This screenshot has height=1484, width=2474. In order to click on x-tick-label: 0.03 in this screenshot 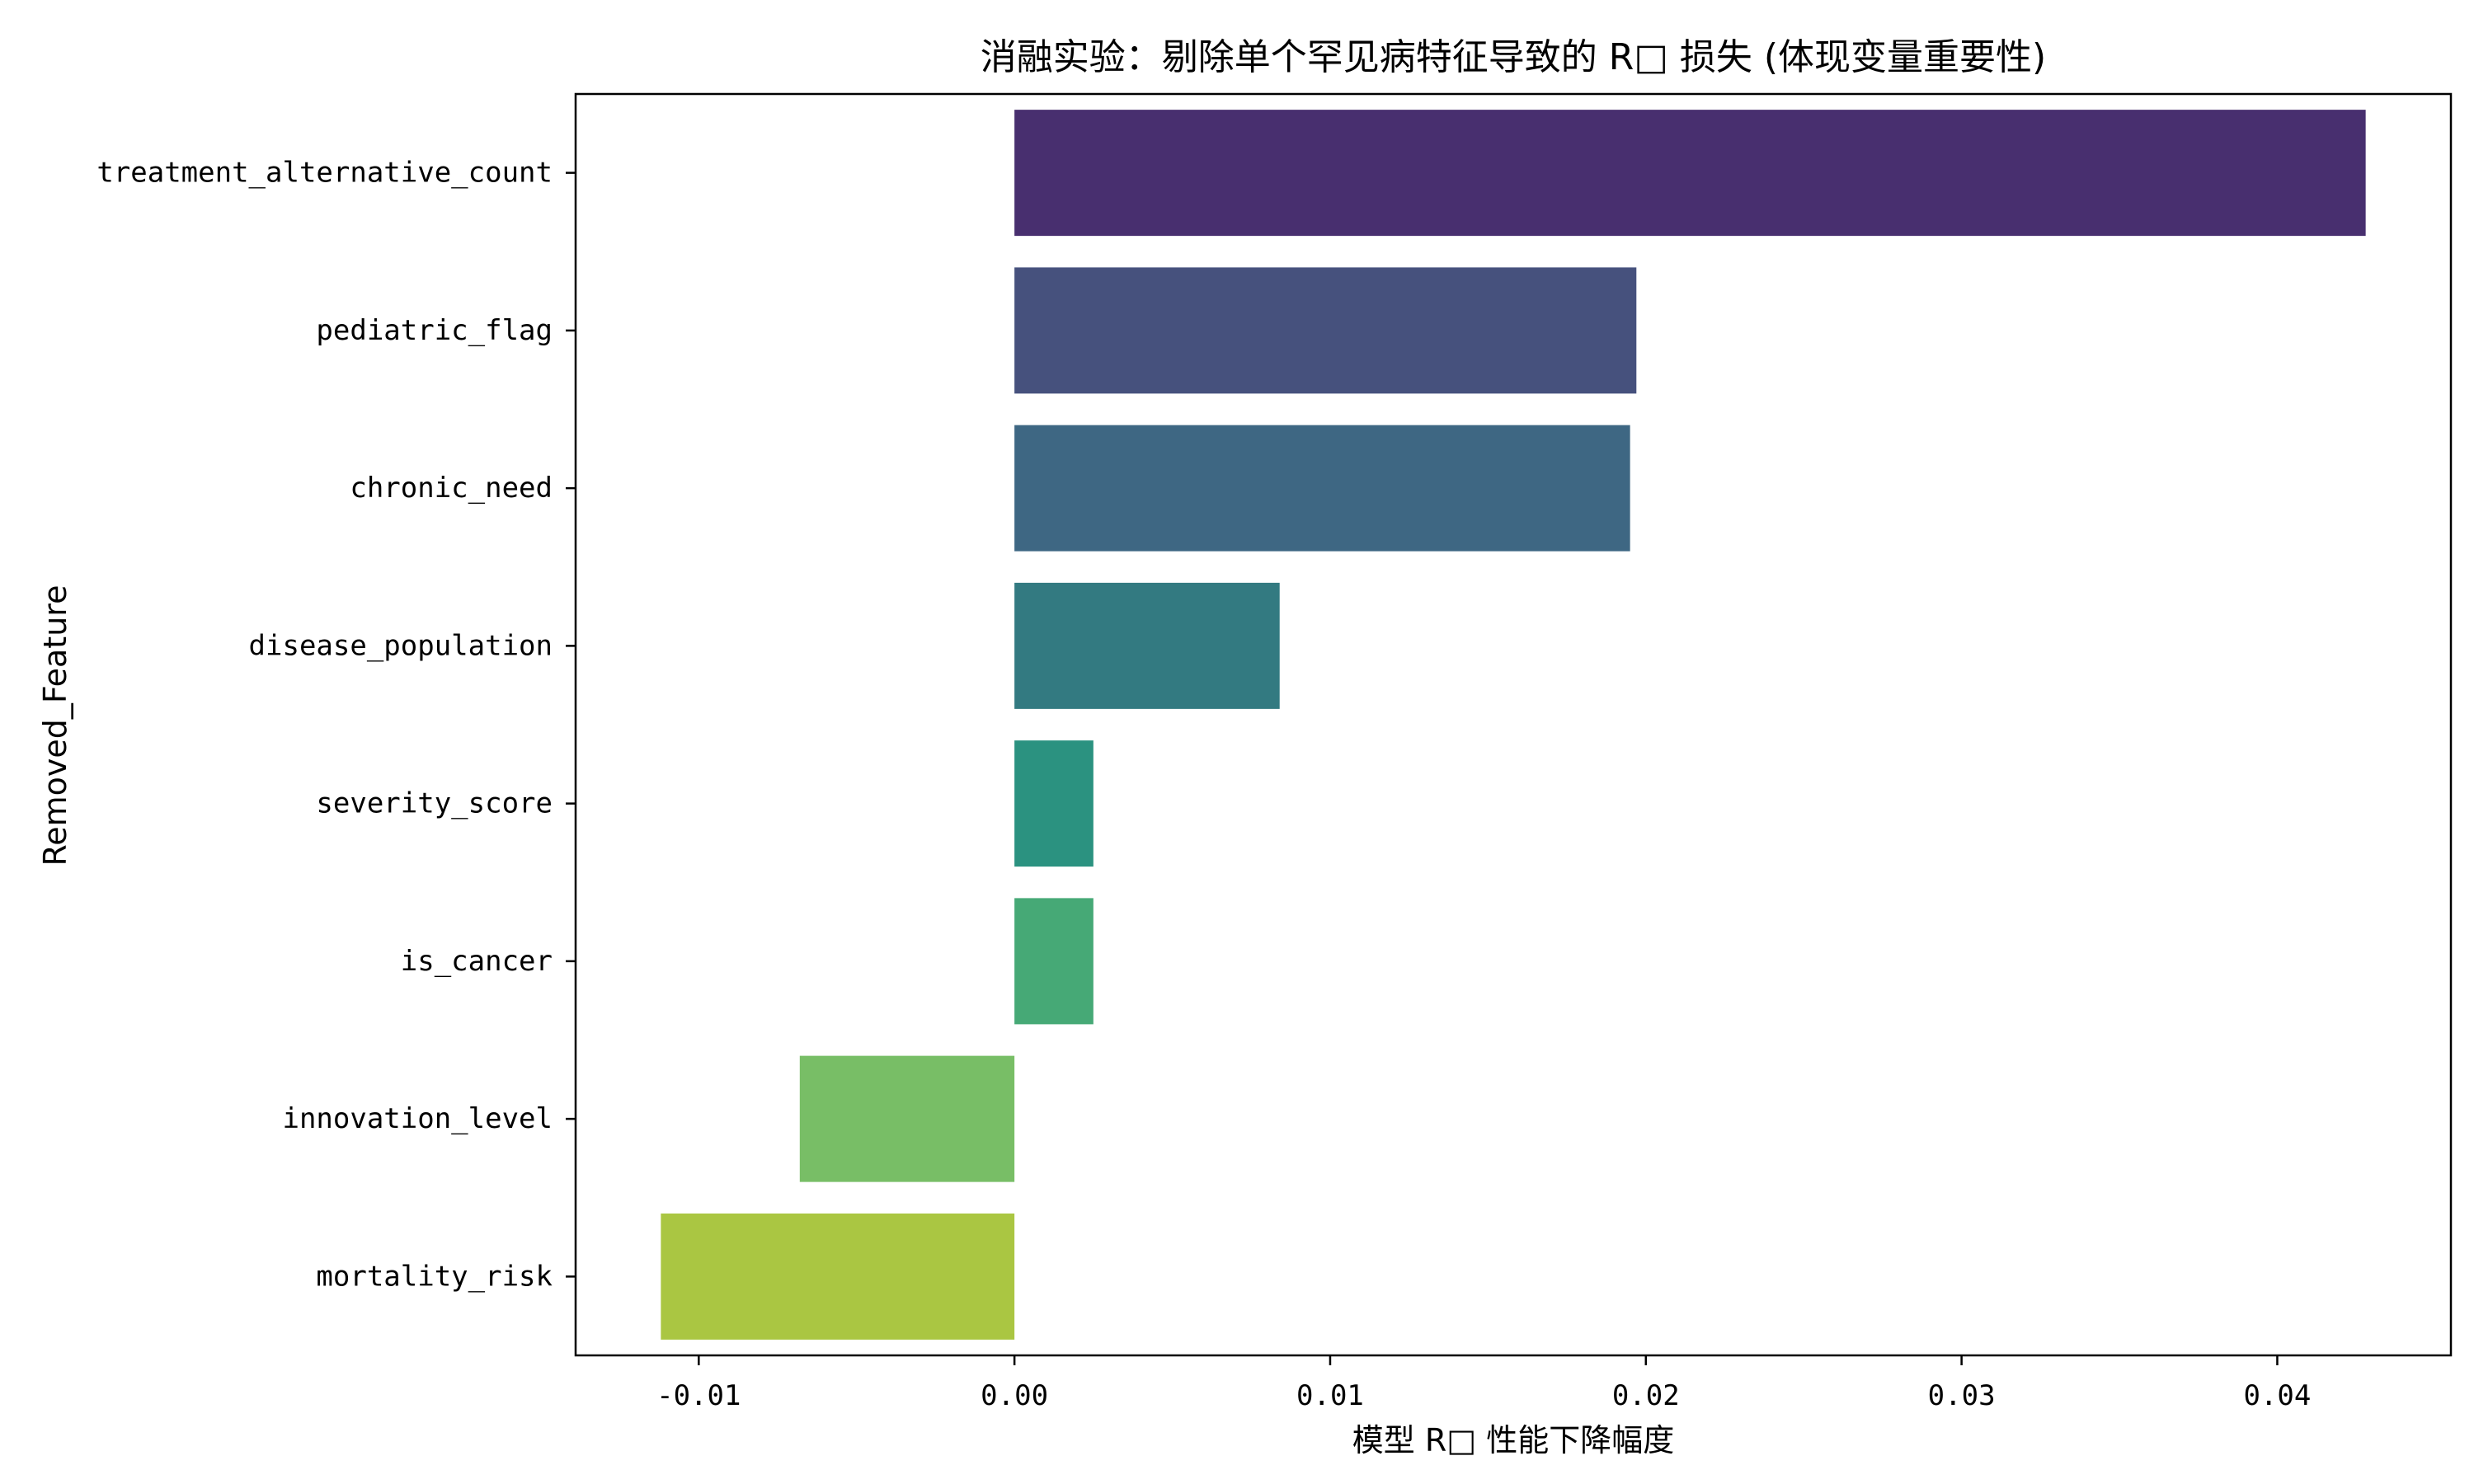, I will do `click(1962, 1395)`.